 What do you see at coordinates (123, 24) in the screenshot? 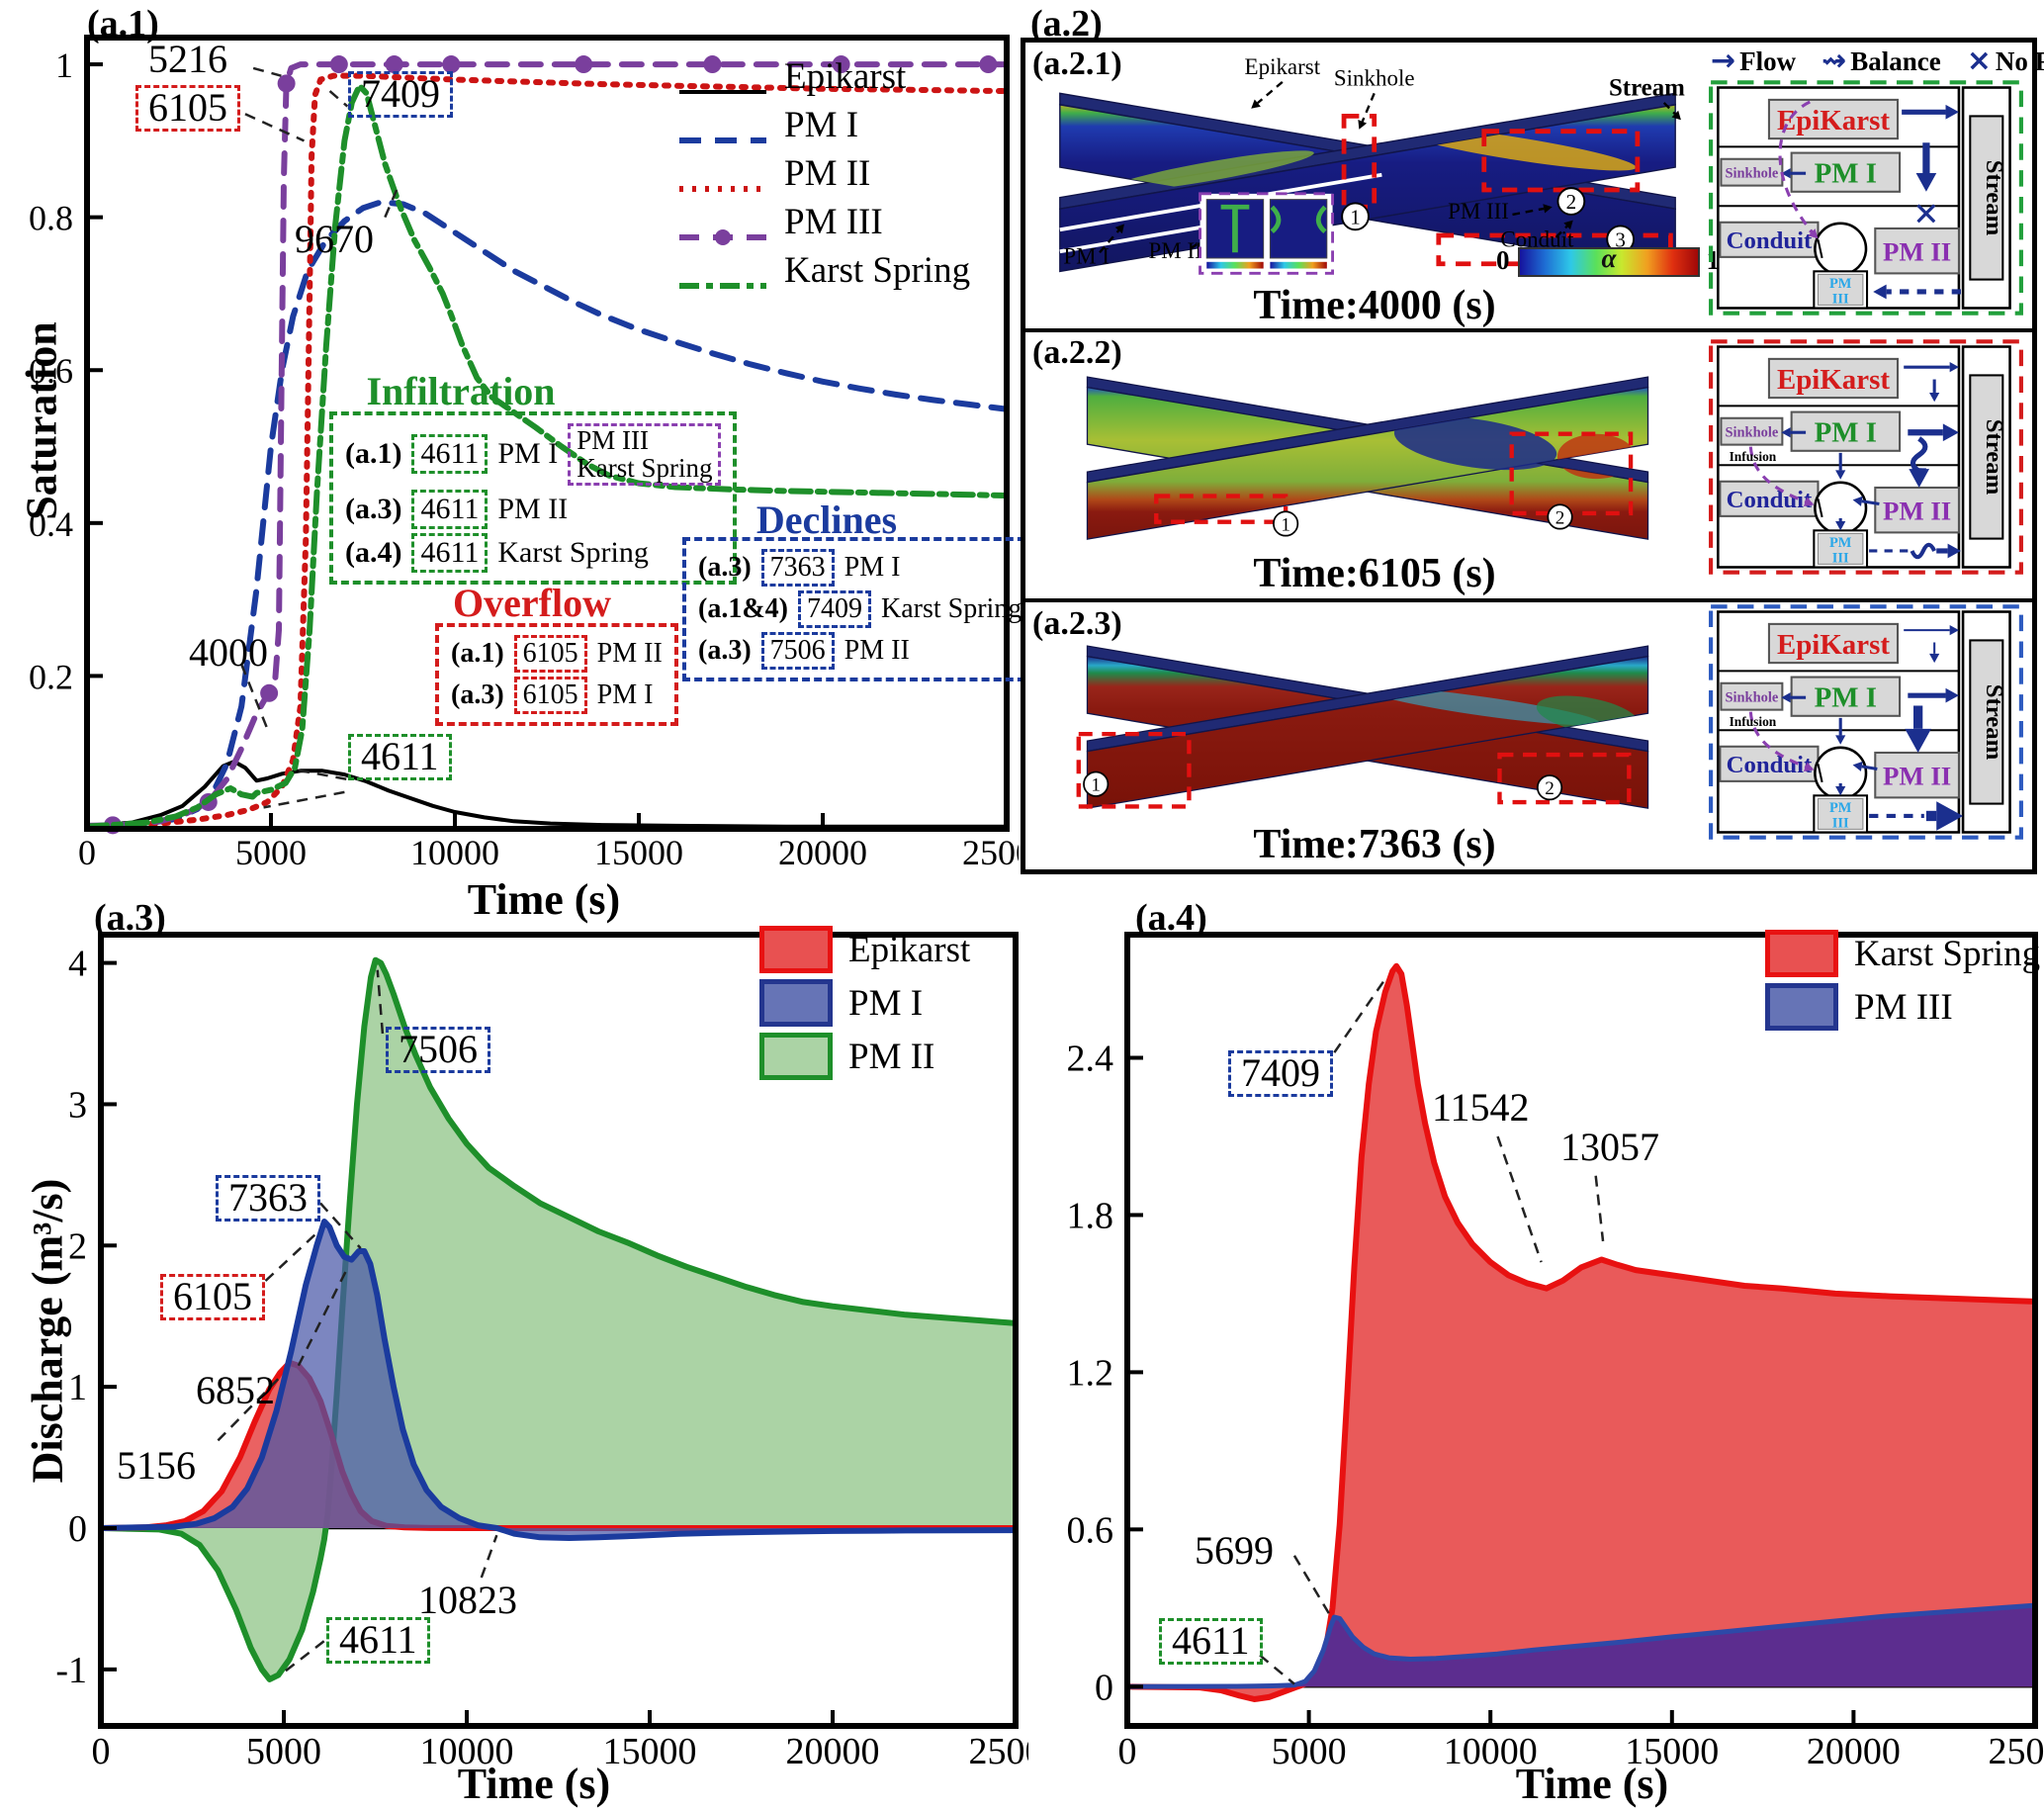
I see `panel-a1-label: (a.1)` at bounding box center [123, 24].